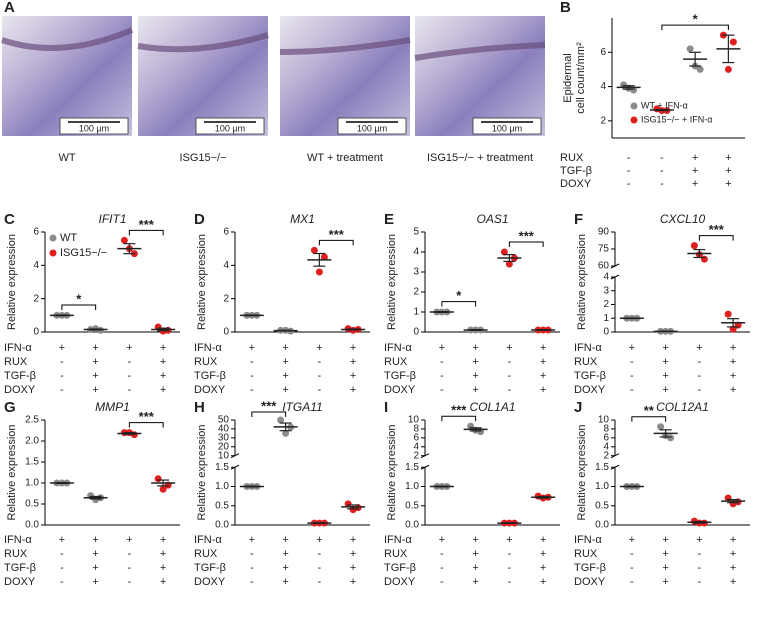 Image resolution: width=758 pixels, height=625 pixels. What do you see at coordinates (32, 525) in the screenshot?
I see `y-tick-label: 0.0` at bounding box center [32, 525].